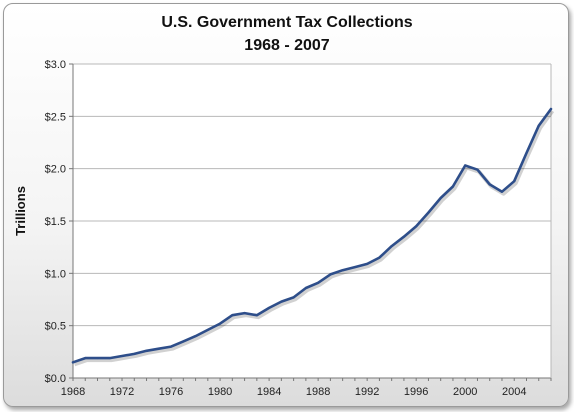 This screenshot has width=574, height=412. What do you see at coordinates (367, 392) in the screenshot?
I see `x-tick-label-6: 1992` at bounding box center [367, 392].